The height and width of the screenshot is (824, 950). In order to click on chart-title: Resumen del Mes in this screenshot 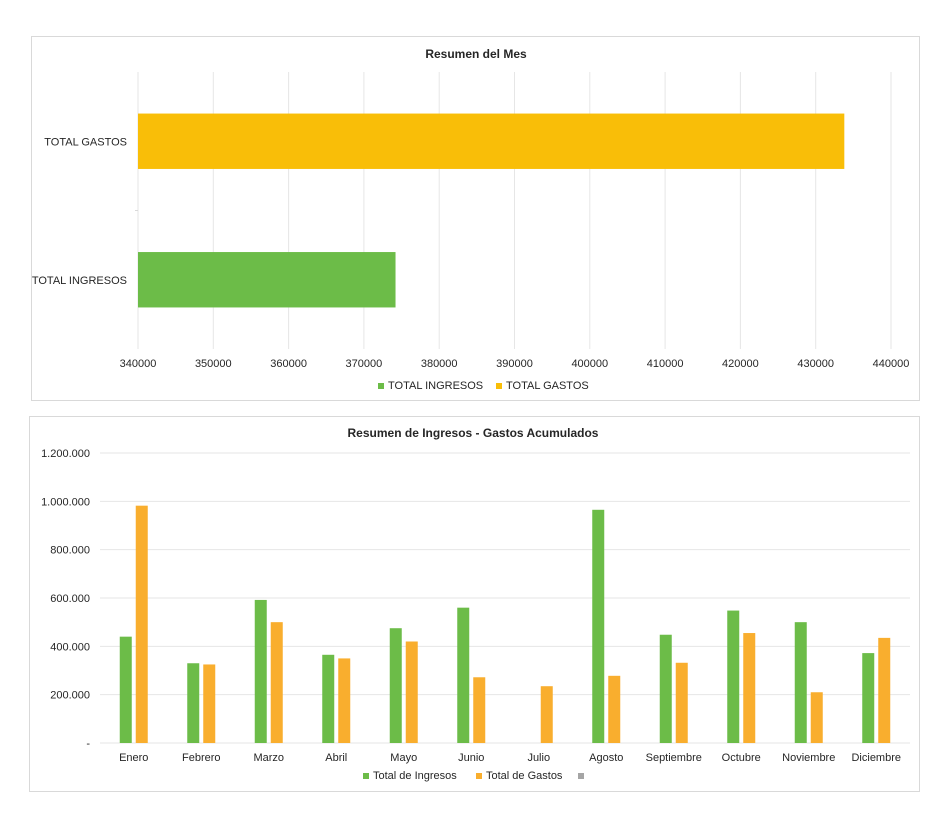, I will do `click(476, 54)`.